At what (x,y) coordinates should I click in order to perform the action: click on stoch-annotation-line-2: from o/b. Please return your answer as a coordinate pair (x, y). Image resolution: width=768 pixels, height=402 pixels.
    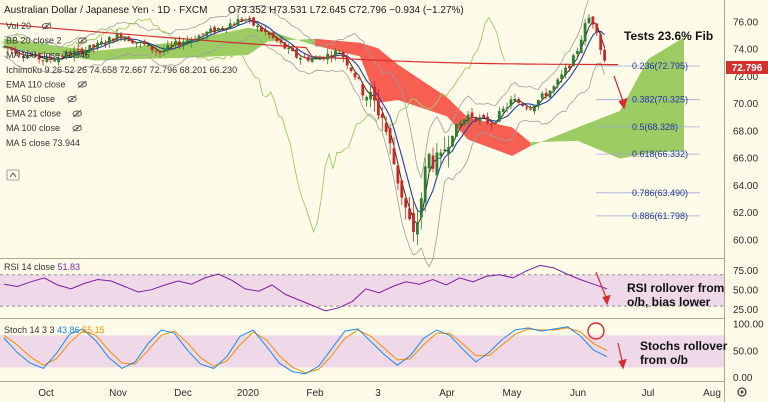
    Looking at the image, I should click on (664, 360).